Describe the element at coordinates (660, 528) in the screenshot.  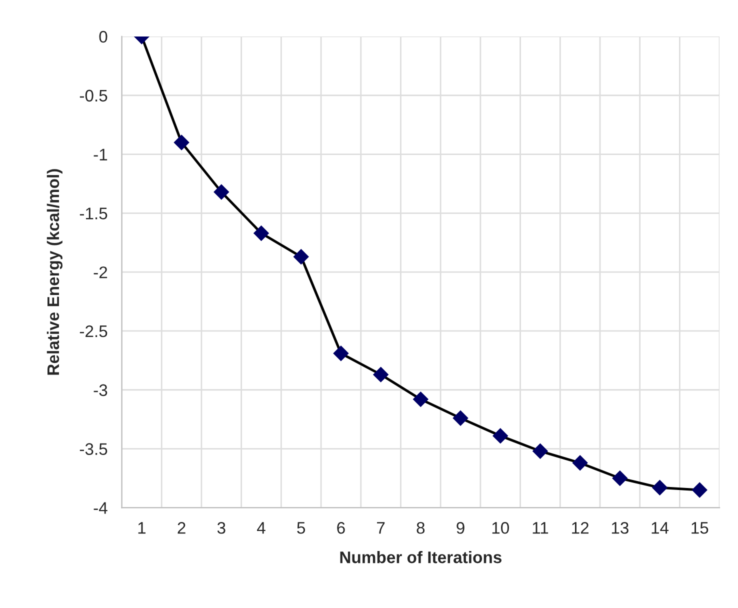
I see `x-tick-label: 14` at that location.